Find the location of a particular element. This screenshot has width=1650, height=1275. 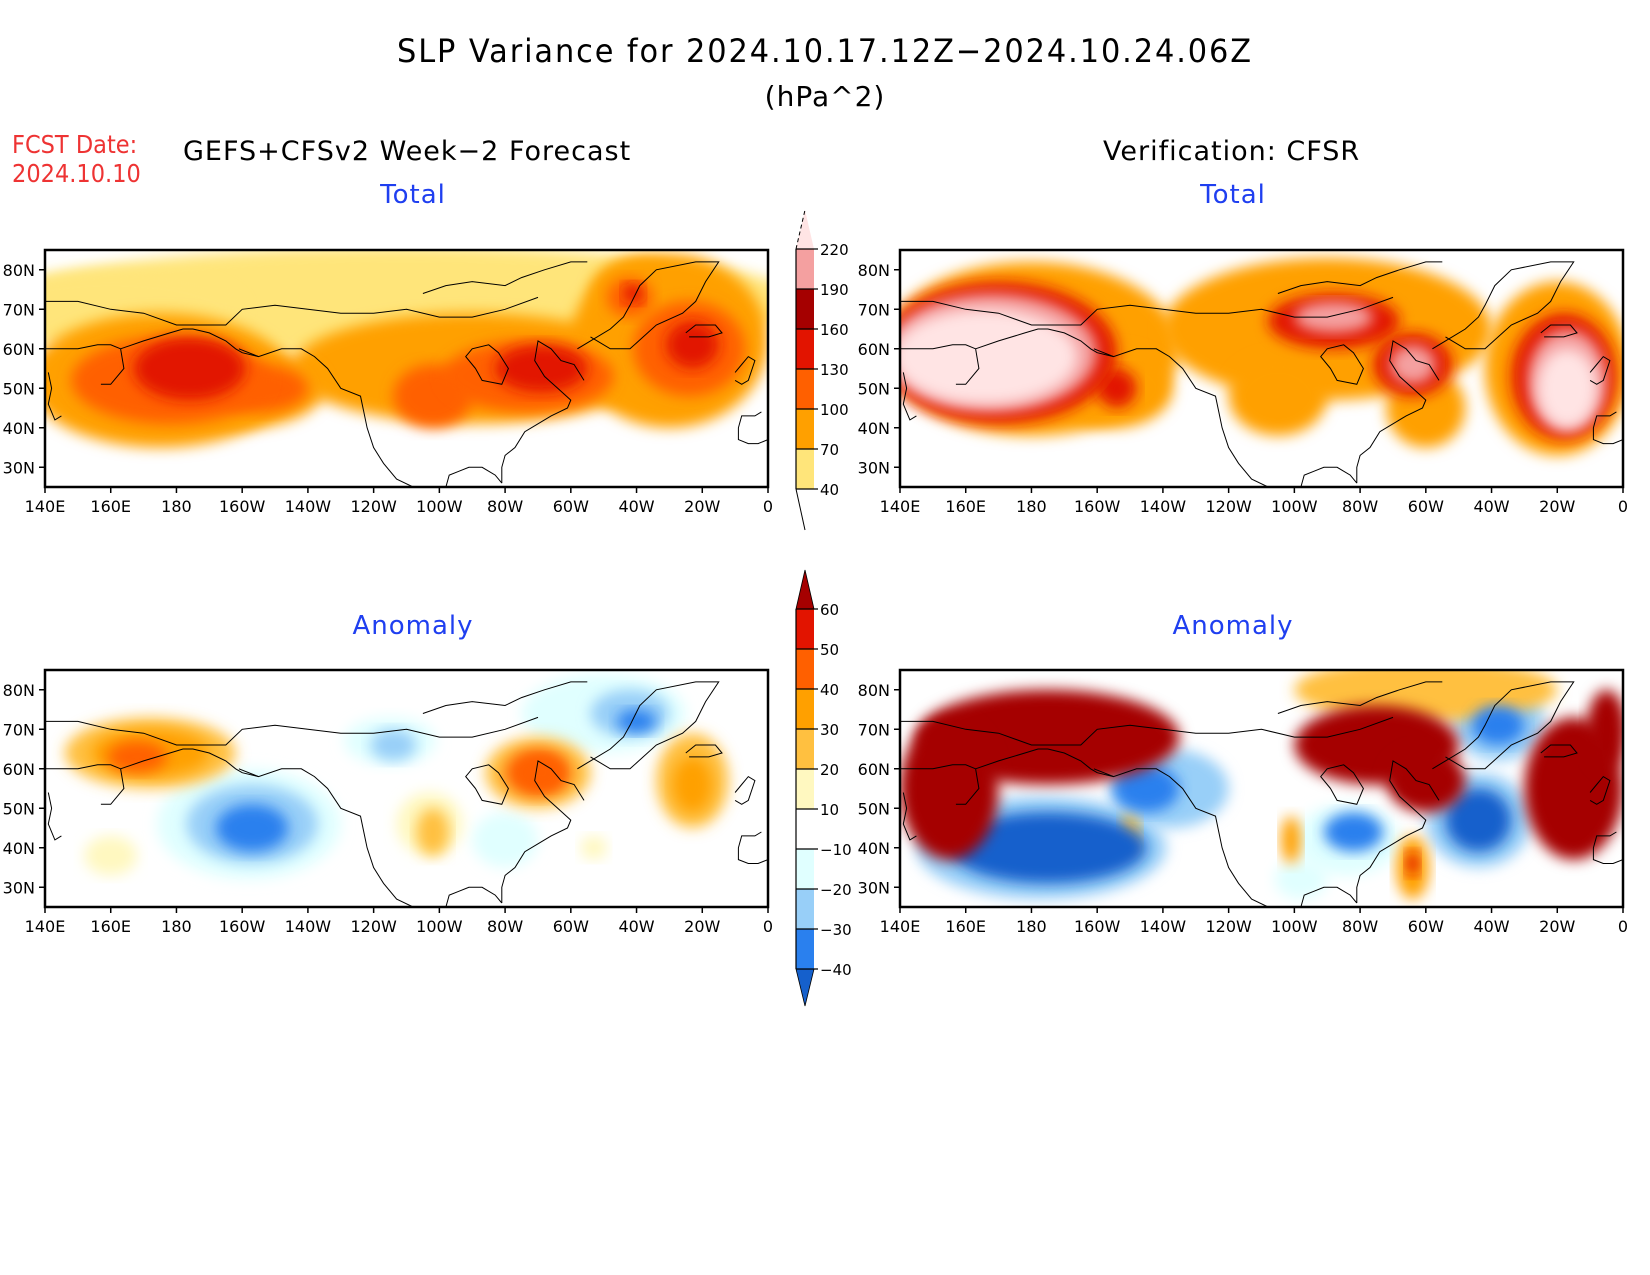

fcst-date-value: 2024.10.10 is located at coordinates (76, 173).